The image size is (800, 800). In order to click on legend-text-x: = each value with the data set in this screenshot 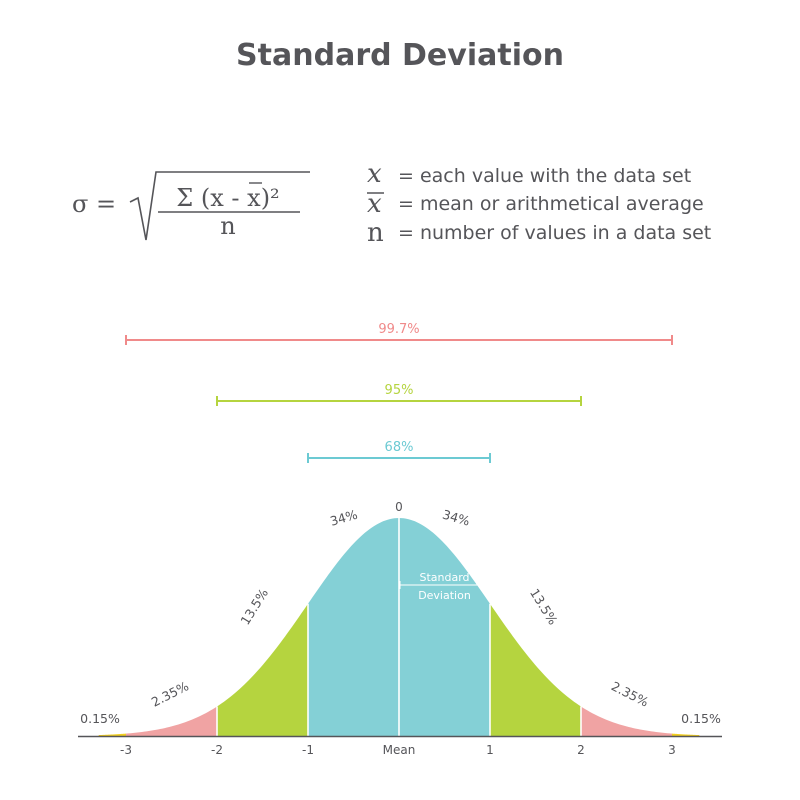, I will do `click(544, 176)`.